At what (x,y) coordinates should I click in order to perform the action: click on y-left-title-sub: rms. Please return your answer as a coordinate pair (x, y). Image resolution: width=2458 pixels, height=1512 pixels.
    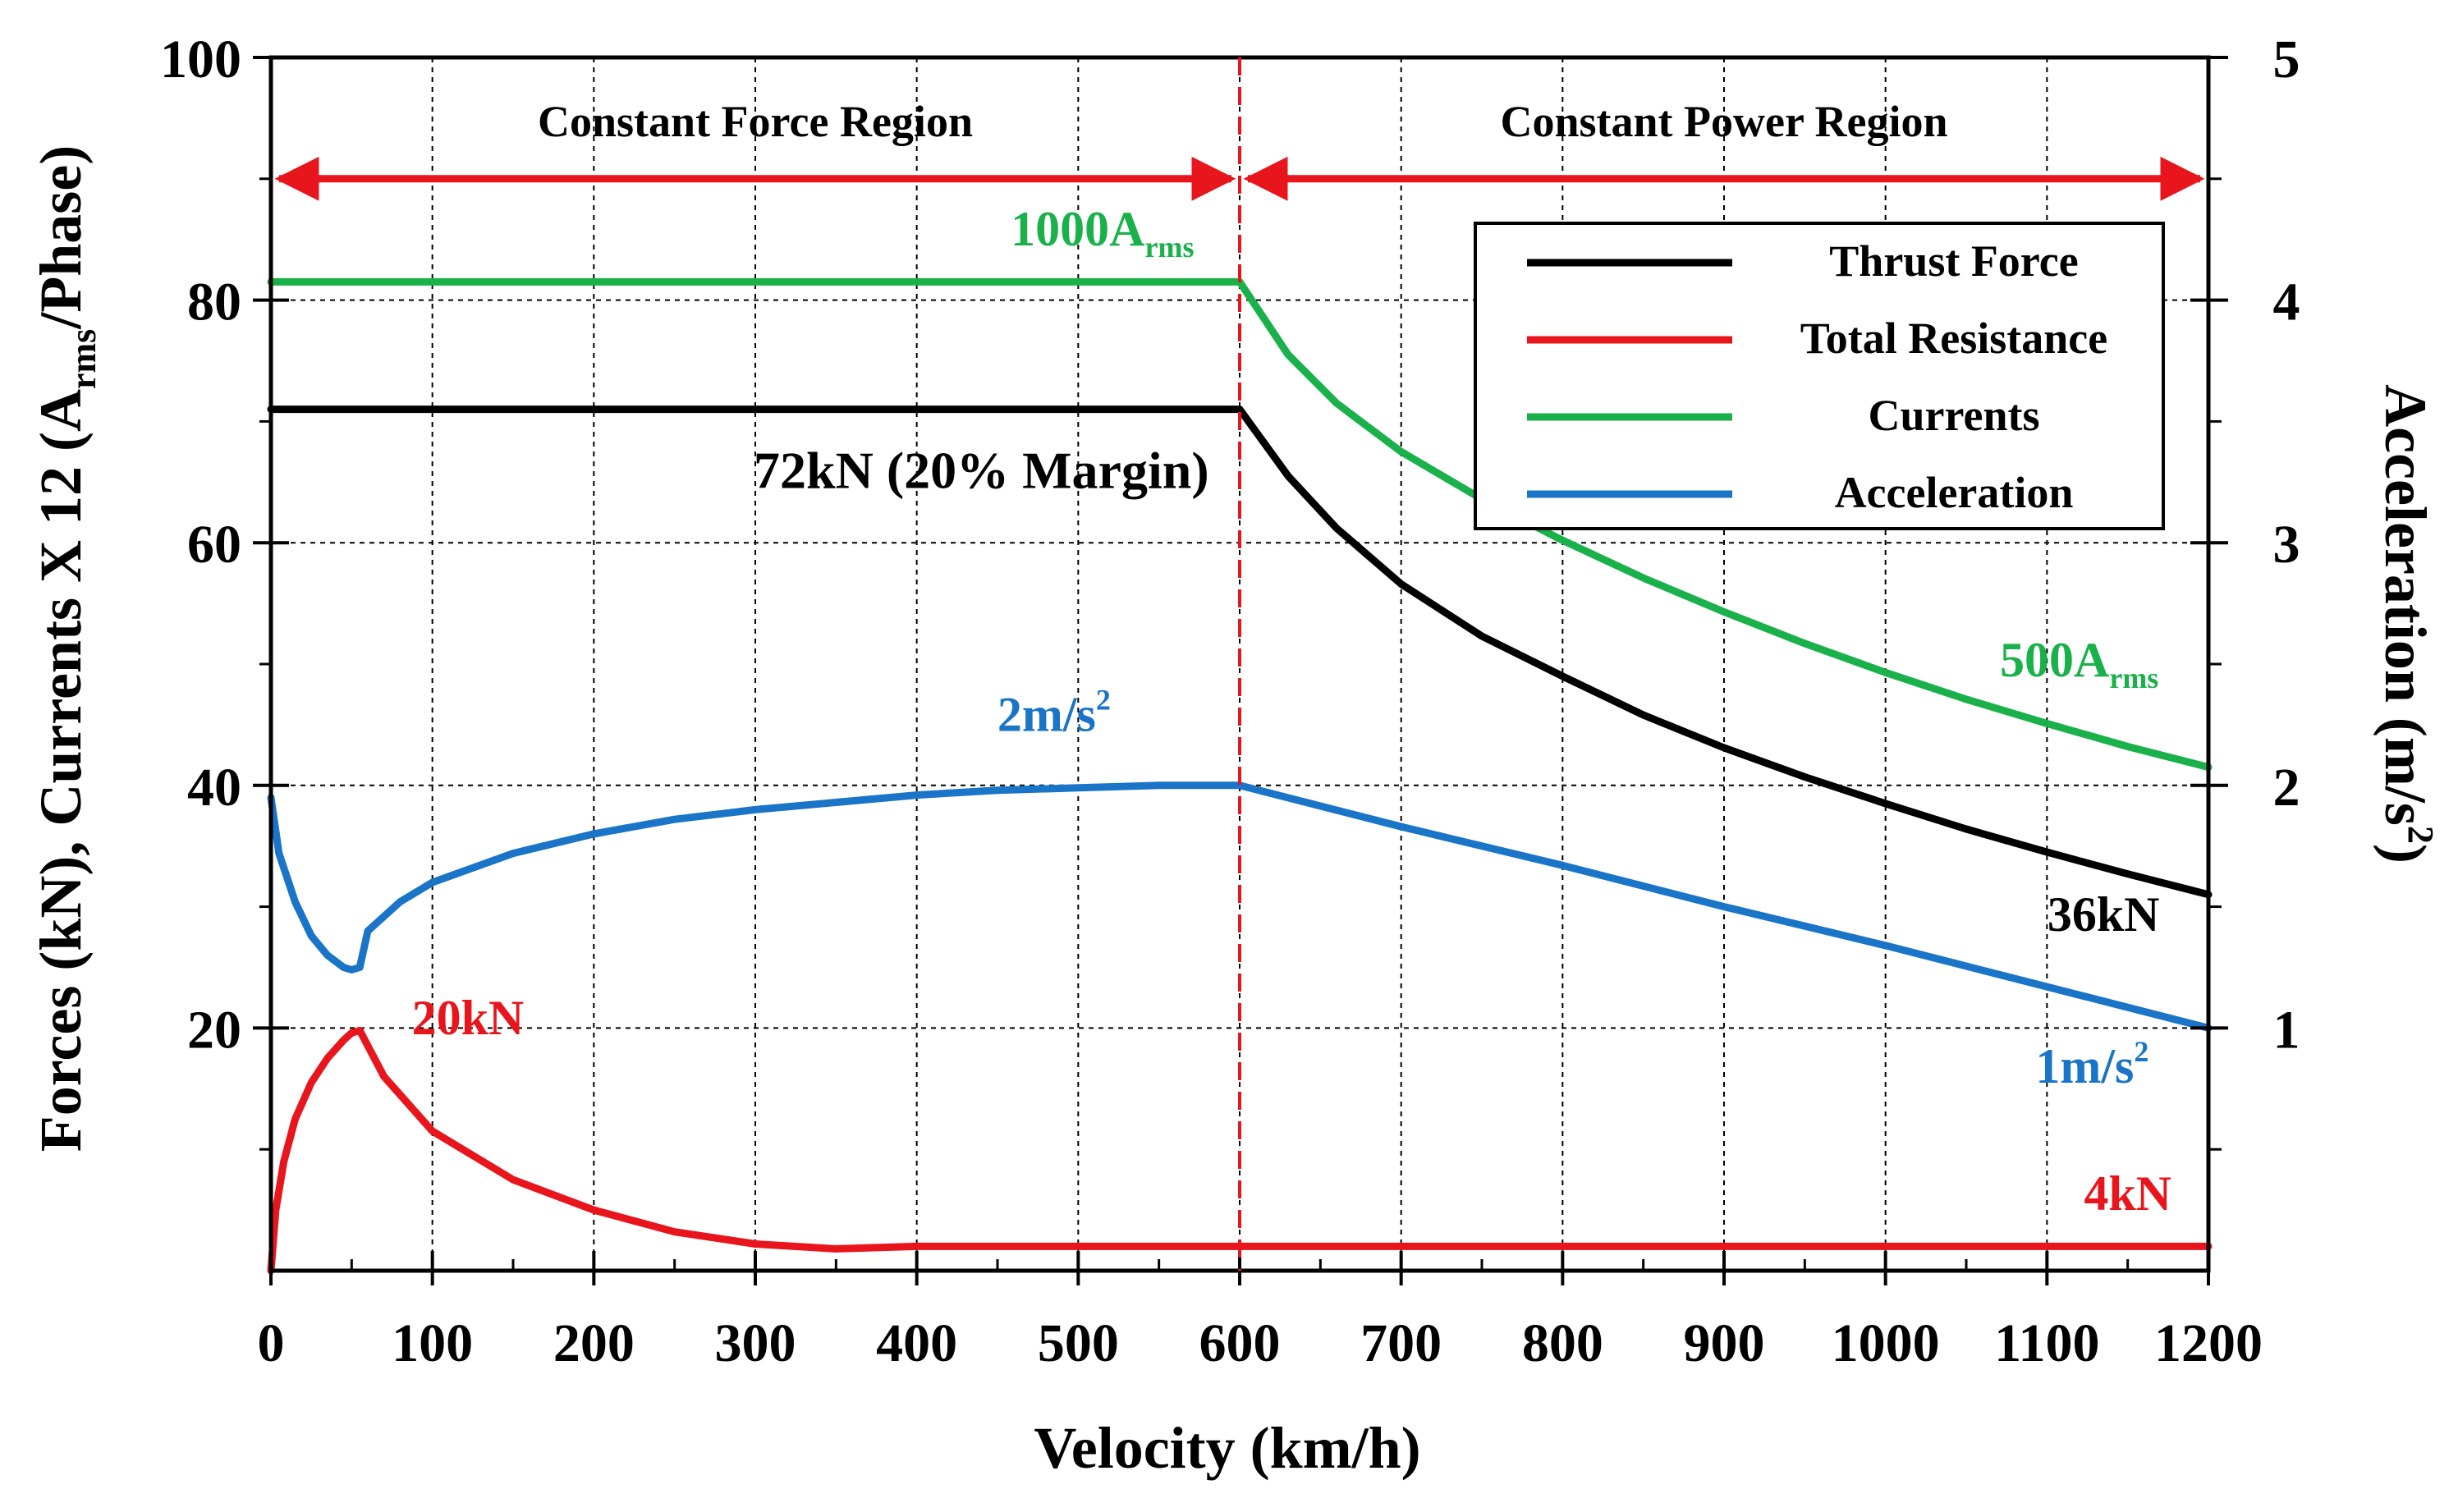
    Looking at the image, I should click on (83, 359).